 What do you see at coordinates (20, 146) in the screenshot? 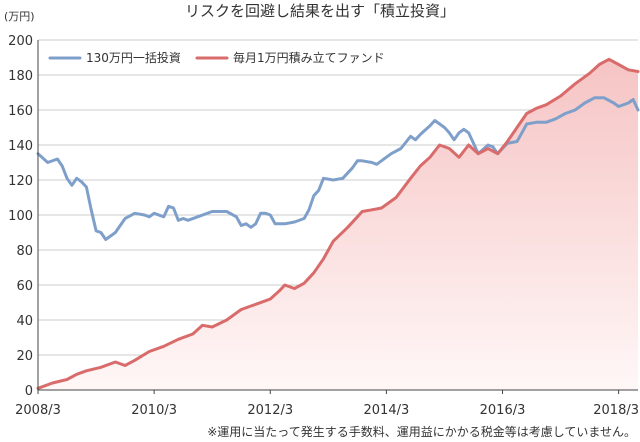
I see `y-tick-label: 140` at bounding box center [20, 146].